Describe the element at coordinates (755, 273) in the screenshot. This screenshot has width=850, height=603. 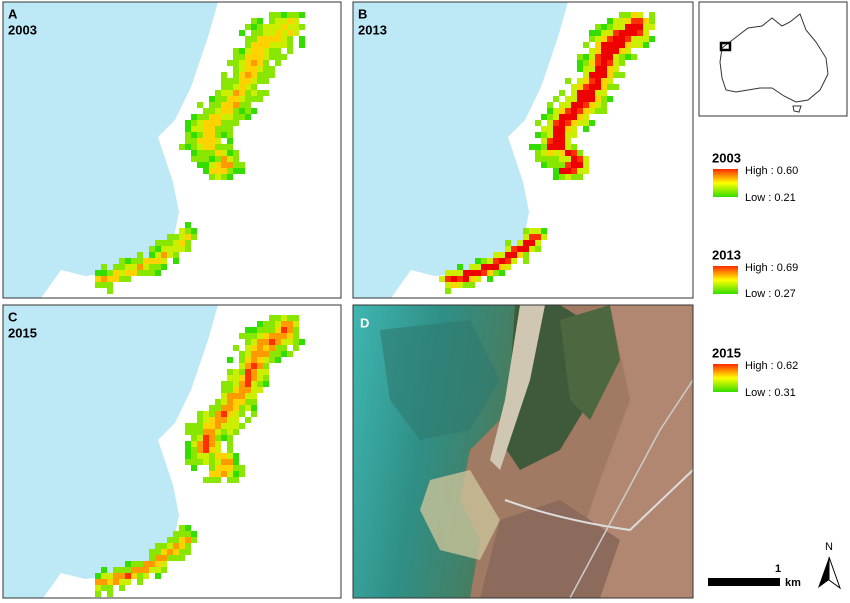
I see `legend-2013: 2013 High : 0.69 Low : 0.27` at that location.